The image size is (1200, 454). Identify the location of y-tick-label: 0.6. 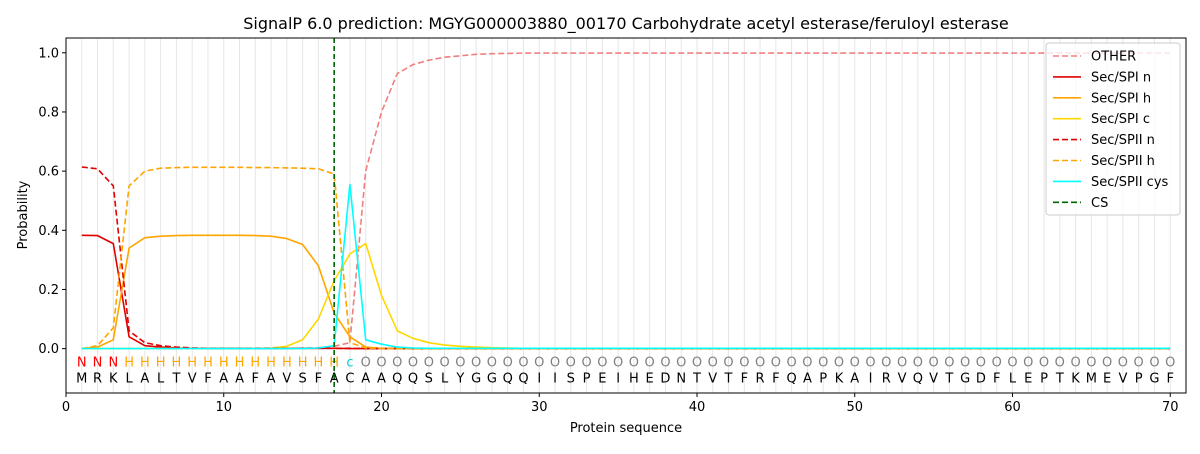
(48, 172).